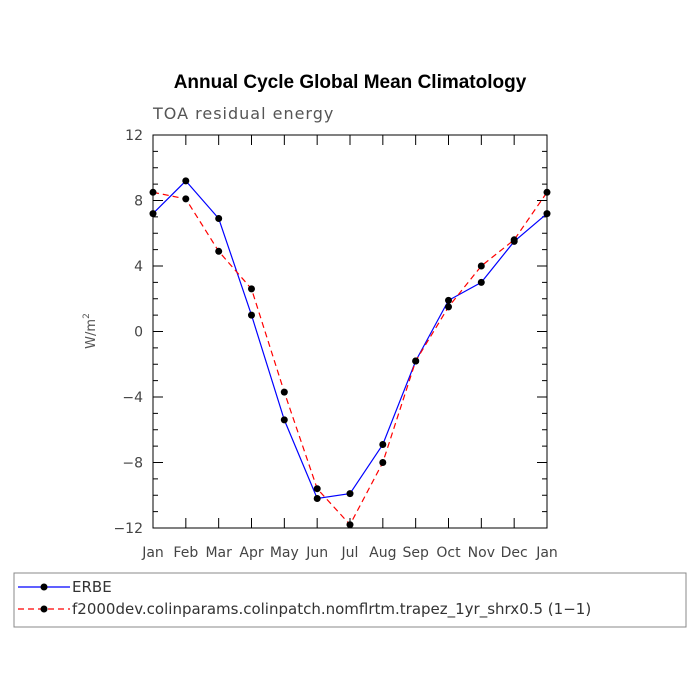 The width and height of the screenshot is (700, 700). Describe the element at coordinates (185, 553) in the screenshot. I see `x-tick-label: Feb` at that location.